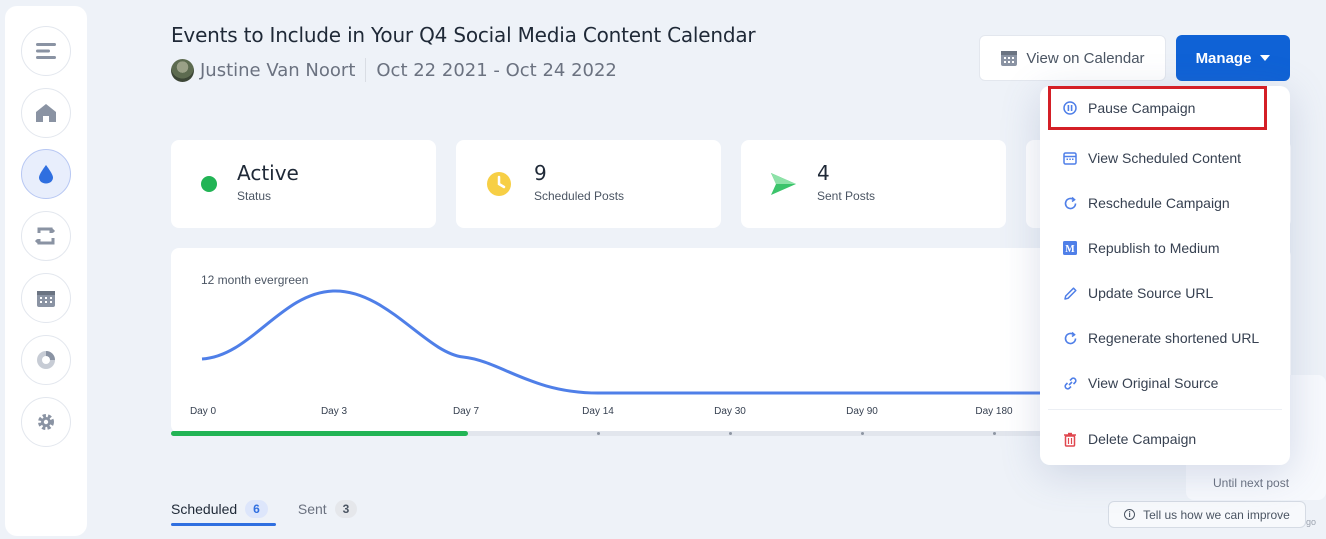 This screenshot has width=1326, height=539. I want to click on feedback-button: i Tell us how we can improve, so click(1207, 514).